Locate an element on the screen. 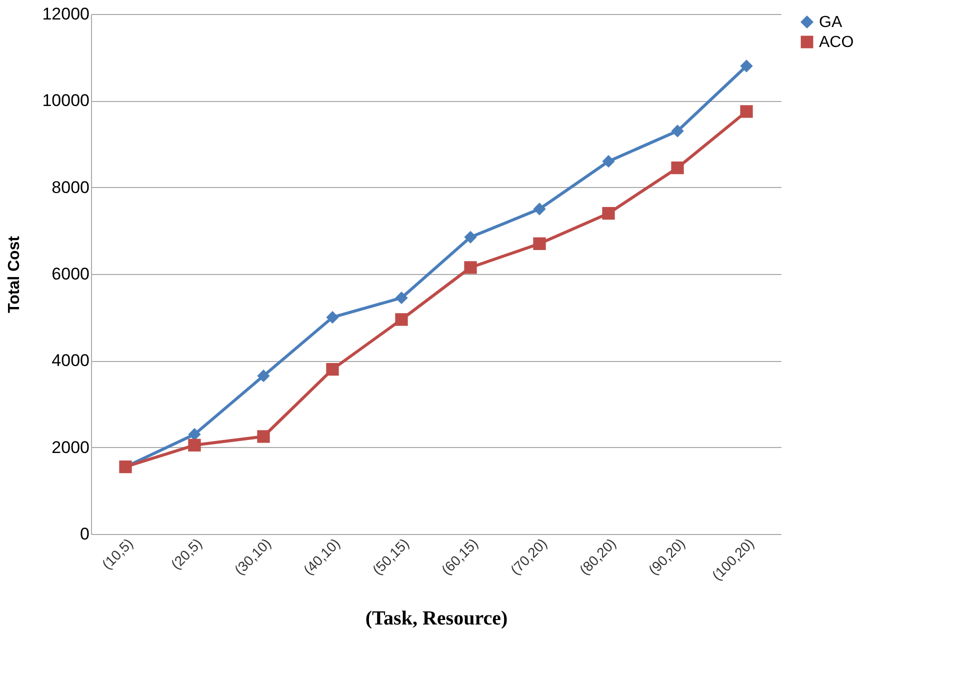 The image size is (980, 699). y-tick-label: 12000 is located at coordinates (66, 14).